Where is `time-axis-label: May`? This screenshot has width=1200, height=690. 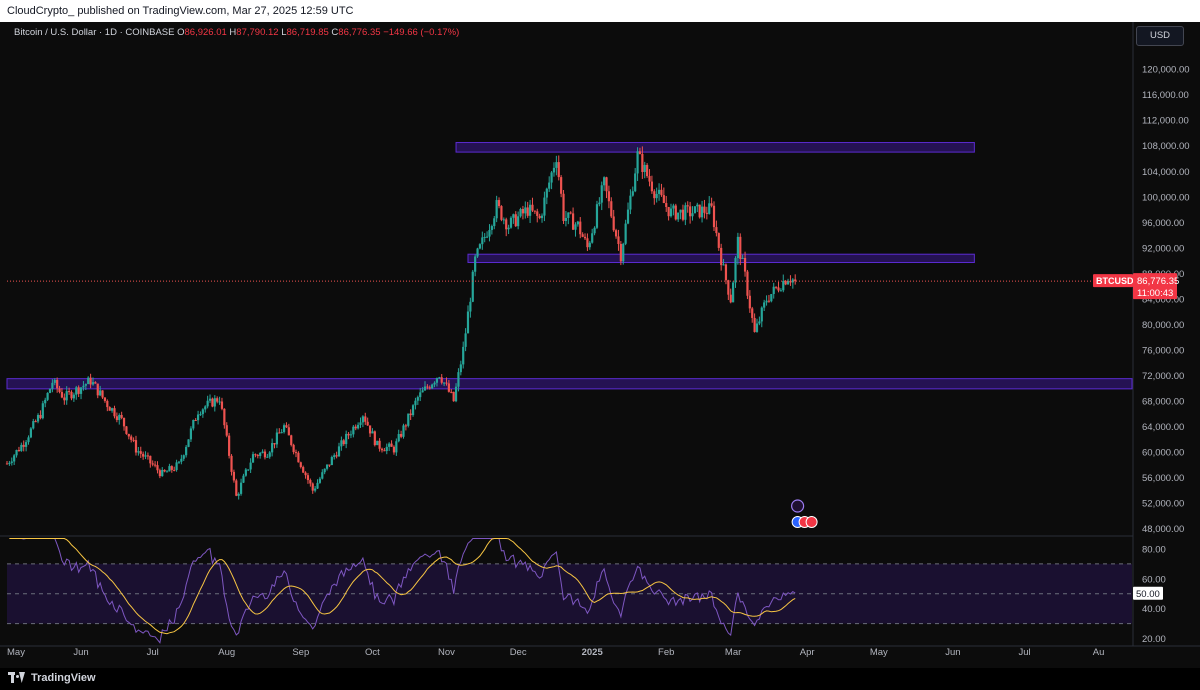 time-axis-label: May is located at coordinates (879, 652).